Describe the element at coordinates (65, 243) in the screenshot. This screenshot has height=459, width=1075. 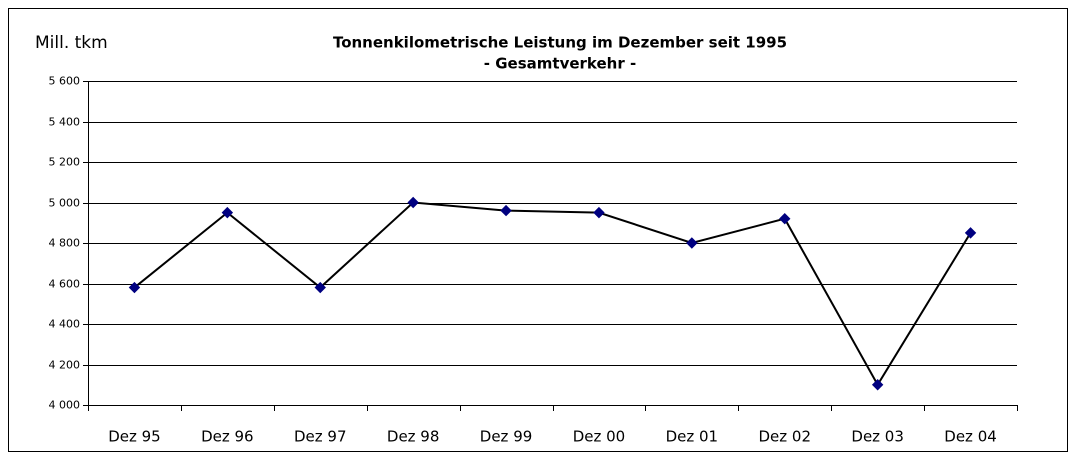
I see `y-tick-label: 4 800` at that location.